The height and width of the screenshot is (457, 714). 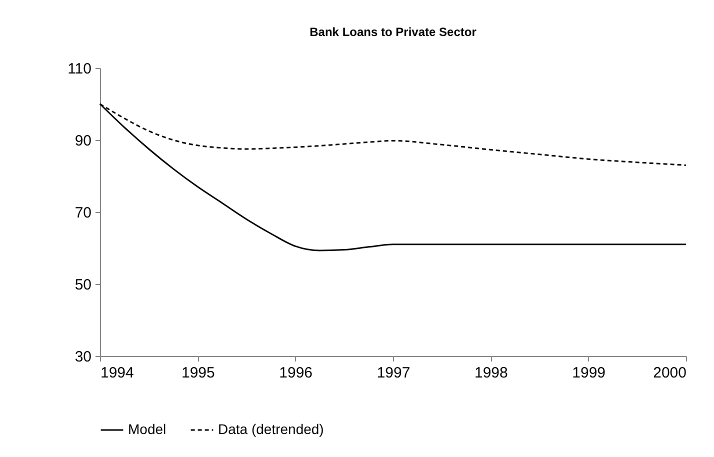 I want to click on legend-label: Data (detrended), so click(x=271, y=429).